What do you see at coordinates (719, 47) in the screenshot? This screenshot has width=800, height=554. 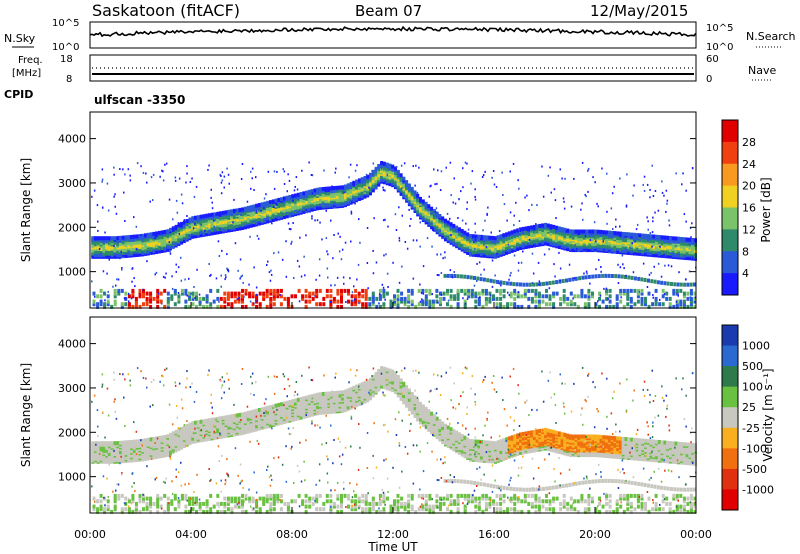 I see `noise-right-tick-bottom: 10^0` at bounding box center [719, 47].